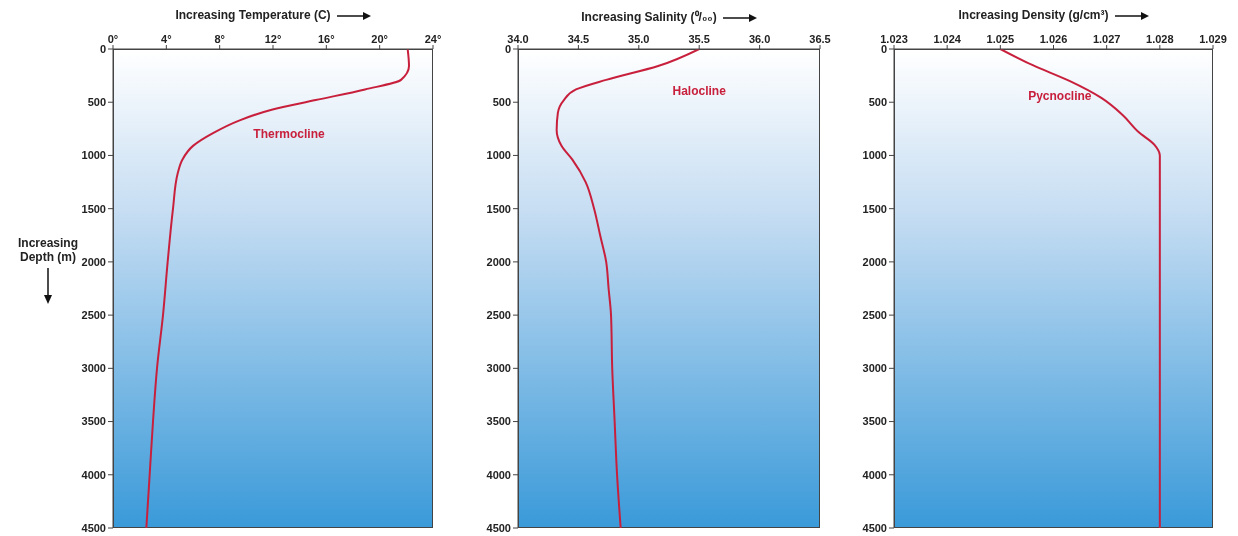 Image resolution: width=1238 pixels, height=536 pixels. I want to click on x-tick-label: 4°, so click(166, 39).